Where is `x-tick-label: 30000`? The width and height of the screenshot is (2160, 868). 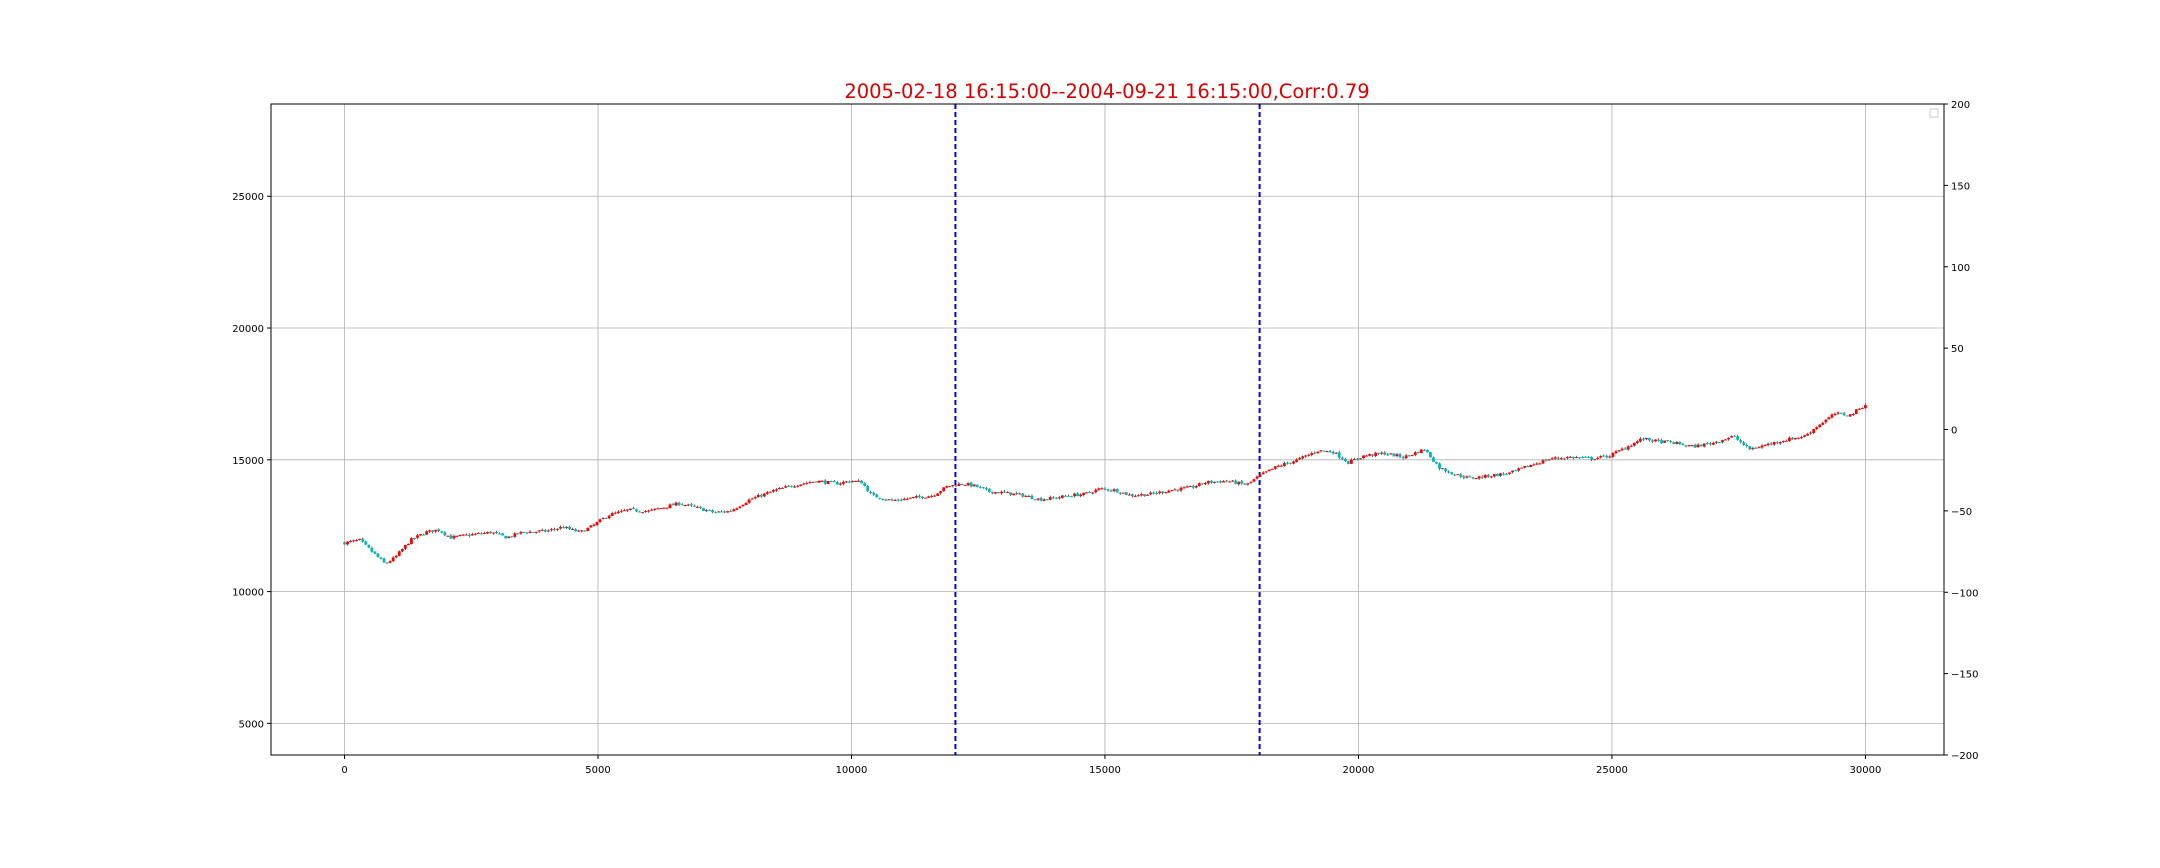 x-tick-label: 30000 is located at coordinates (1866, 770).